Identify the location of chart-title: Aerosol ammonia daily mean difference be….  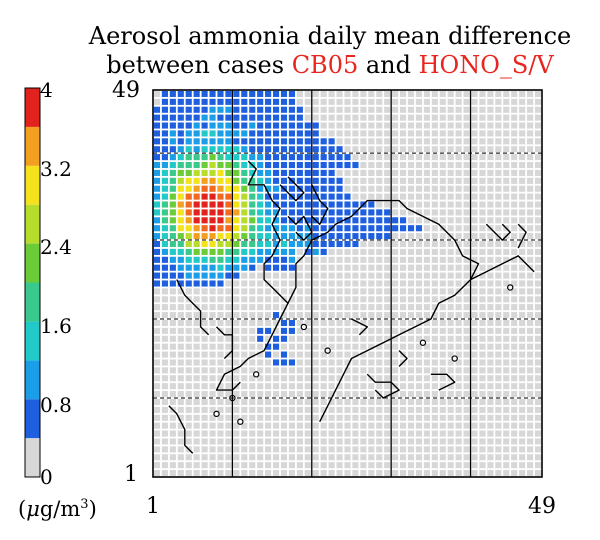
(330, 51).